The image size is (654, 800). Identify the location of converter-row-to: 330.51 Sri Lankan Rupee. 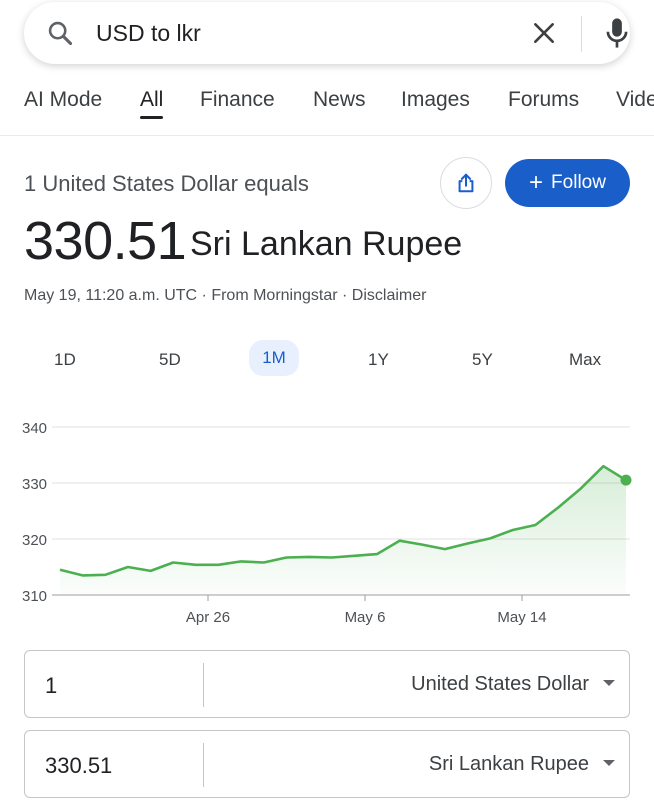
(327, 764).